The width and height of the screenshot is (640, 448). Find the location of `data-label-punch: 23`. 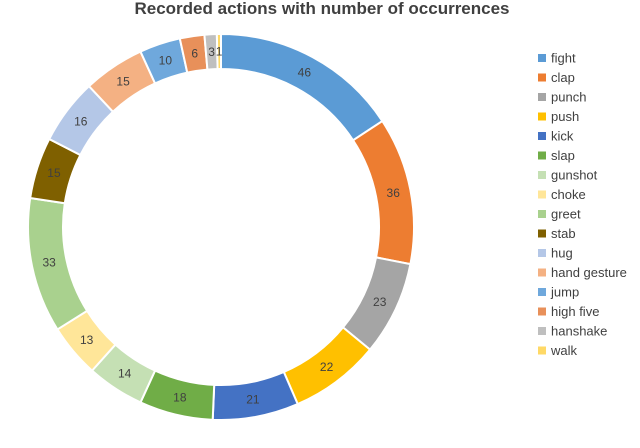

data-label-punch: 23 is located at coordinates (380, 302).